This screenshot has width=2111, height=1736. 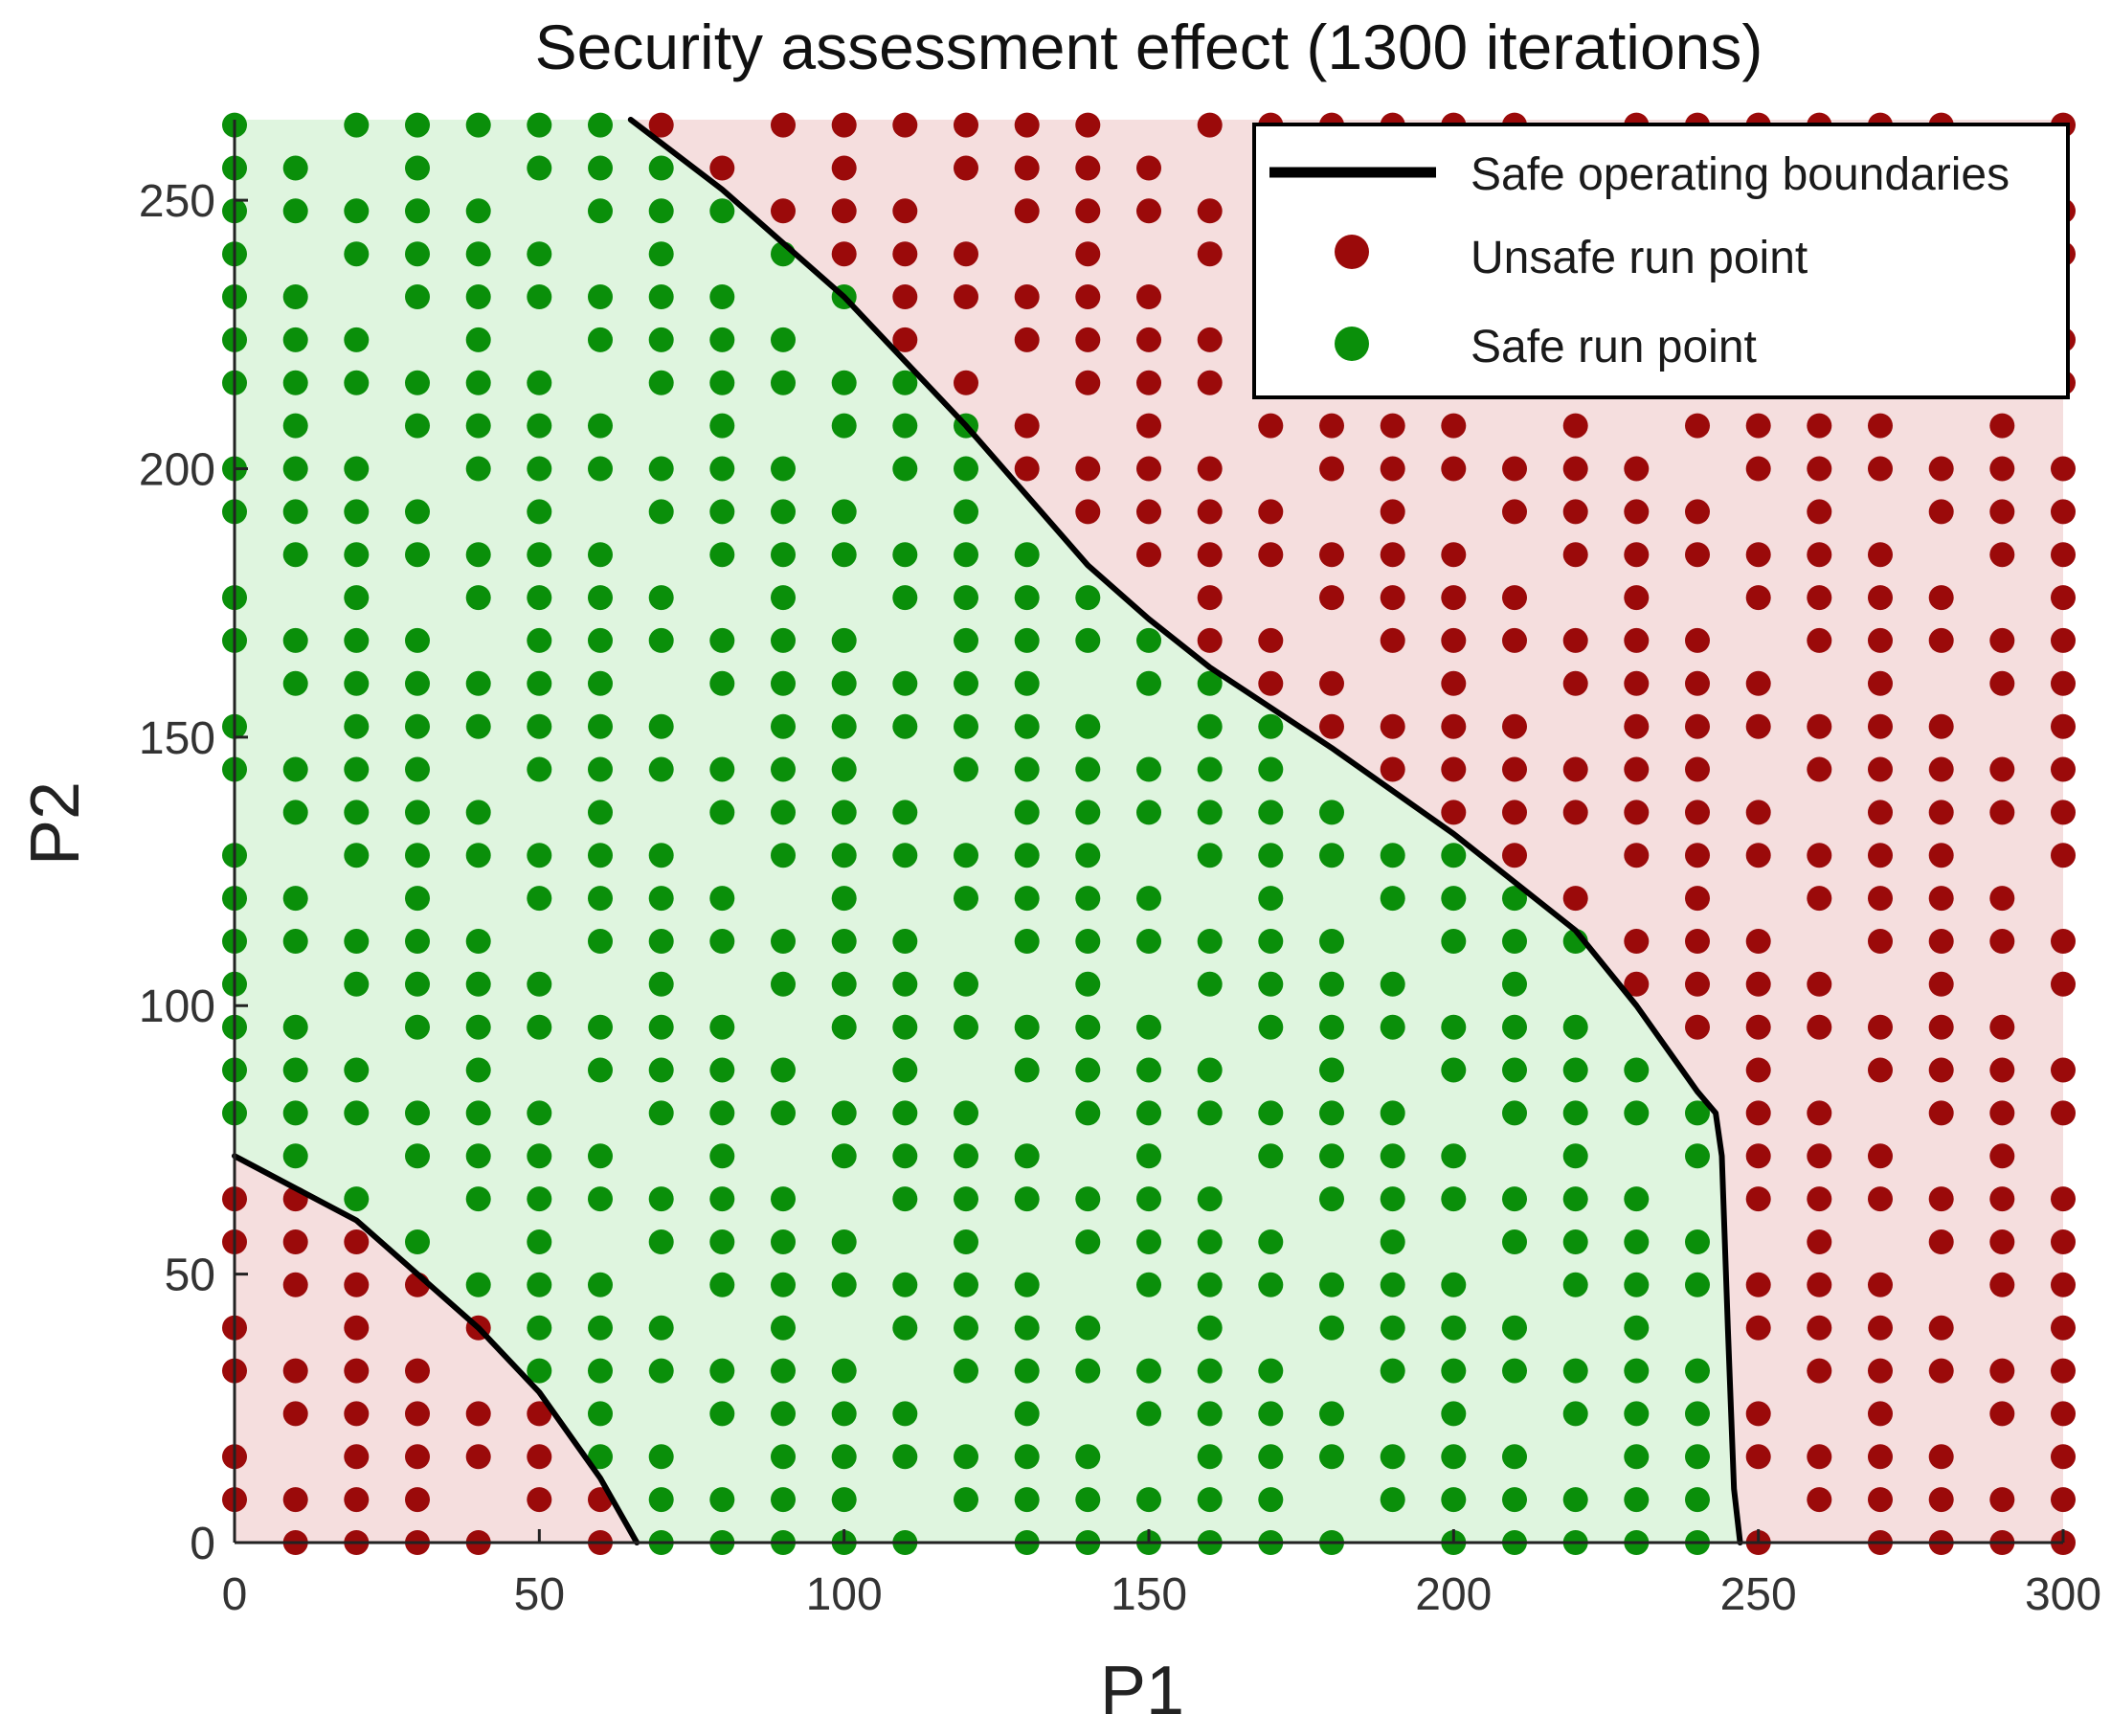 What do you see at coordinates (844, 1594) in the screenshot?
I see `x-tick-label: 100` at bounding box center [844, 1594].